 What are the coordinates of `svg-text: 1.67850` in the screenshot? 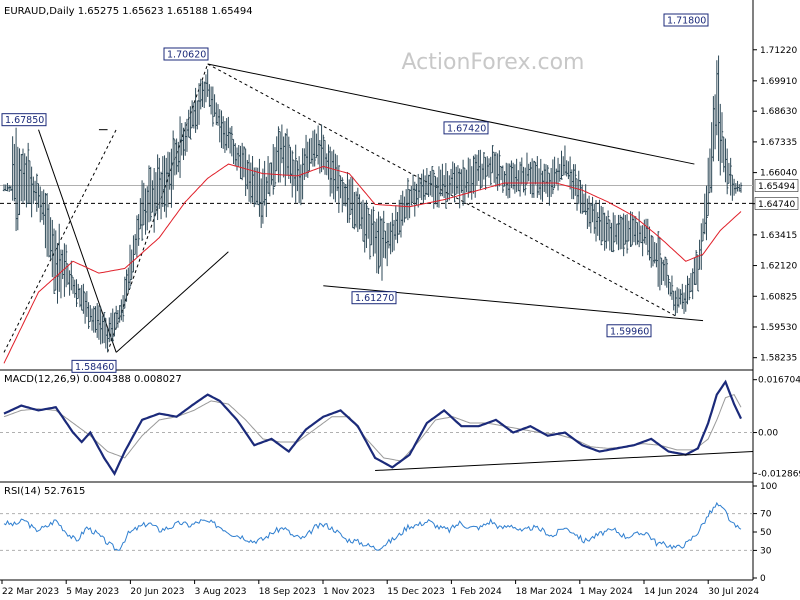 It's located at (24, 120).